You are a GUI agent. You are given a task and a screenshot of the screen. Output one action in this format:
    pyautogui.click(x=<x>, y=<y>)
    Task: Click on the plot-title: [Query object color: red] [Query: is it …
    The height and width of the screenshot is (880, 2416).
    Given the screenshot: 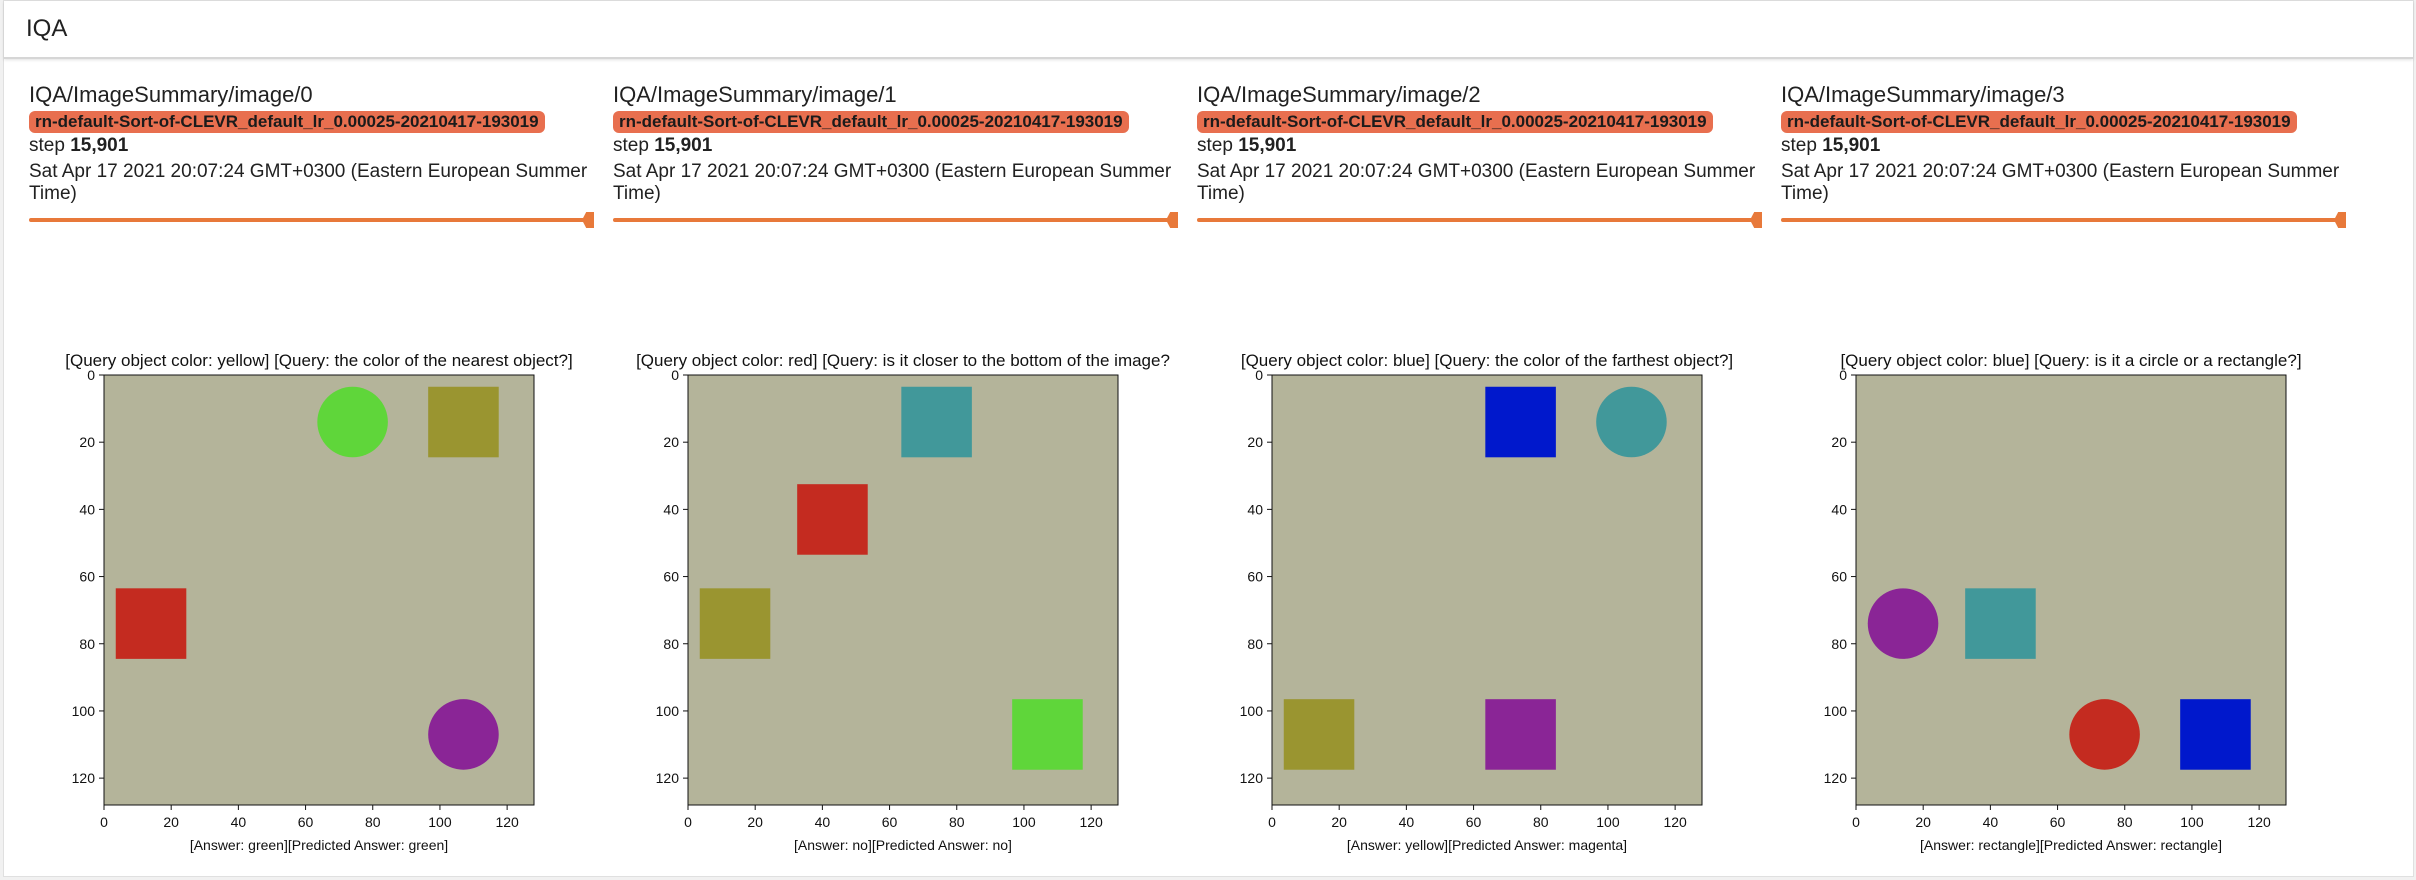 What is the action you would take?
    pyautogui.click(x=903, y=360)
    